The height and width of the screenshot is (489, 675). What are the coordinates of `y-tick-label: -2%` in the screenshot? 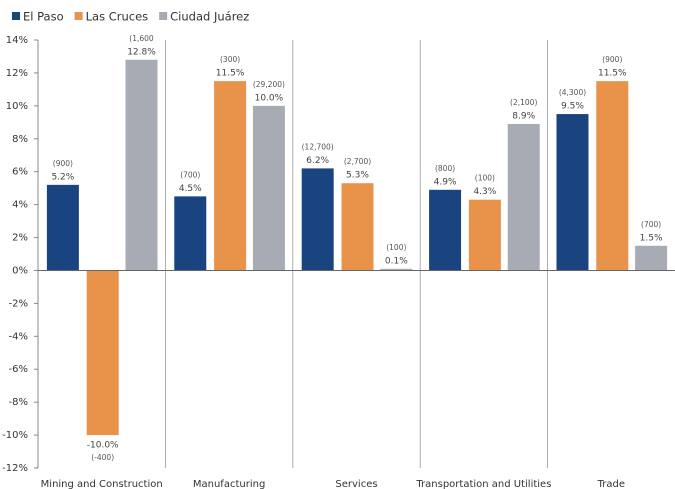 It's located at (18, 303).